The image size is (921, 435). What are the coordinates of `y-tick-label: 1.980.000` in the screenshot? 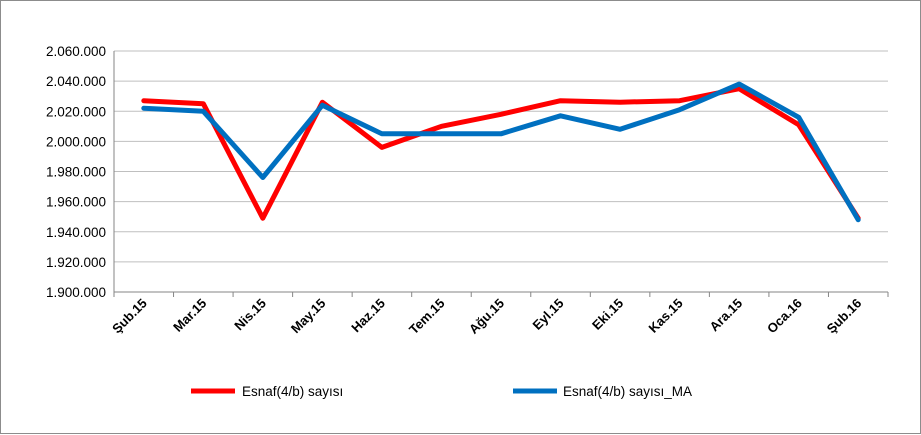 It's located at (76, 172).